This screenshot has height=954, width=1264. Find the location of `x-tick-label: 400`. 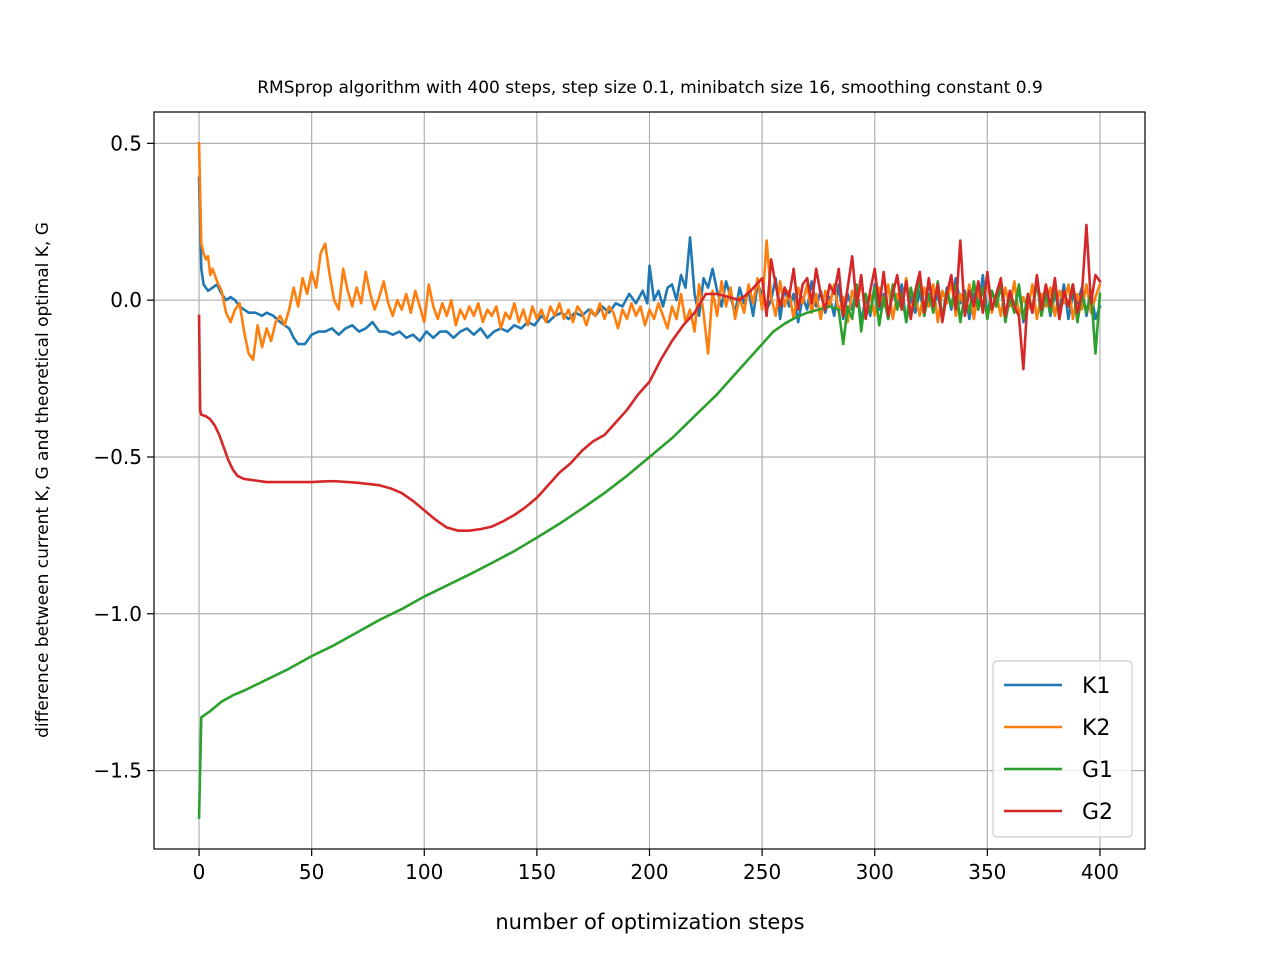

x-tick-label: 400 is located at coordinates (1100, 872).